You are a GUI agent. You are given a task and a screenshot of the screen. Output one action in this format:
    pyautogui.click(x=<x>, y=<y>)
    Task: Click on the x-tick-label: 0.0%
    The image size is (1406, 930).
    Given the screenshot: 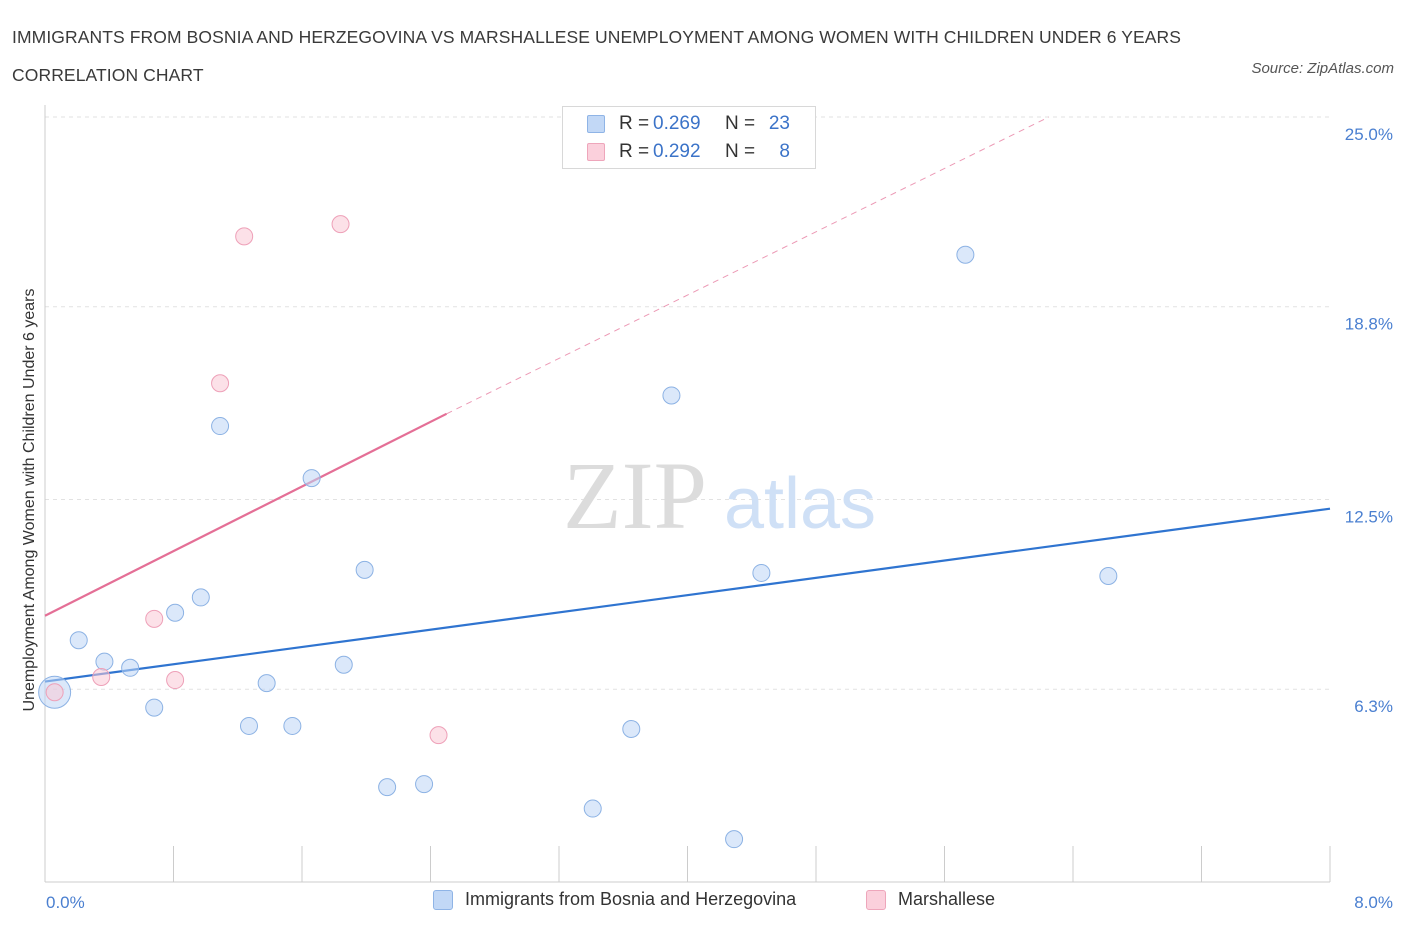 What is the action you would take?
    pyautogui.click(x=65, y=902)
    